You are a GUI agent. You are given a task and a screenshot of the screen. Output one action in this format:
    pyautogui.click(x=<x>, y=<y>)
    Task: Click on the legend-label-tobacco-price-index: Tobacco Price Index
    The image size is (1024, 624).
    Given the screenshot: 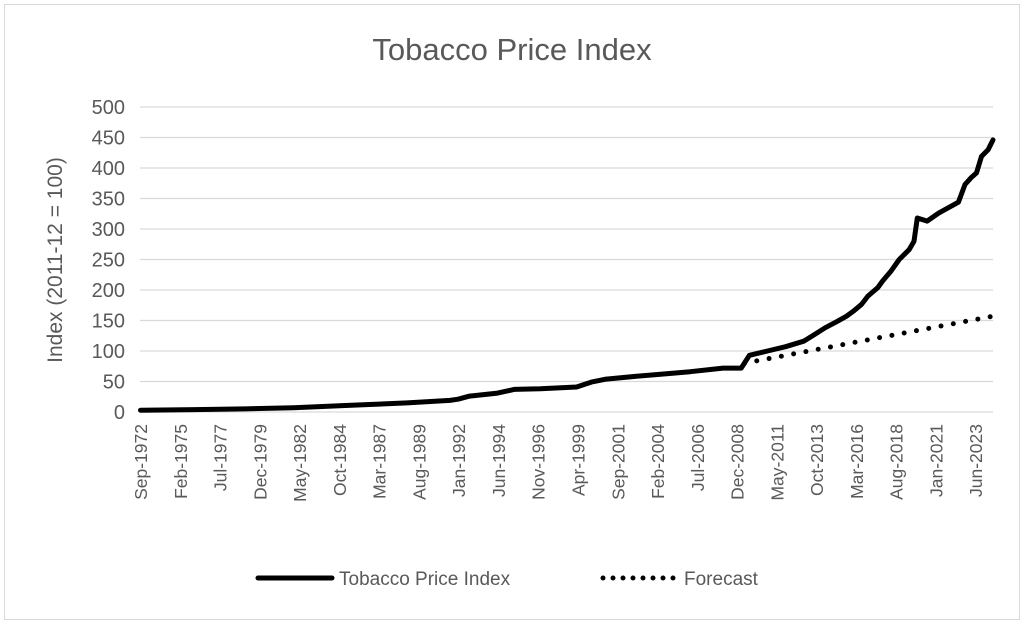 What is the action you would take?
    pyautogui.click(x=425, y=579)
    